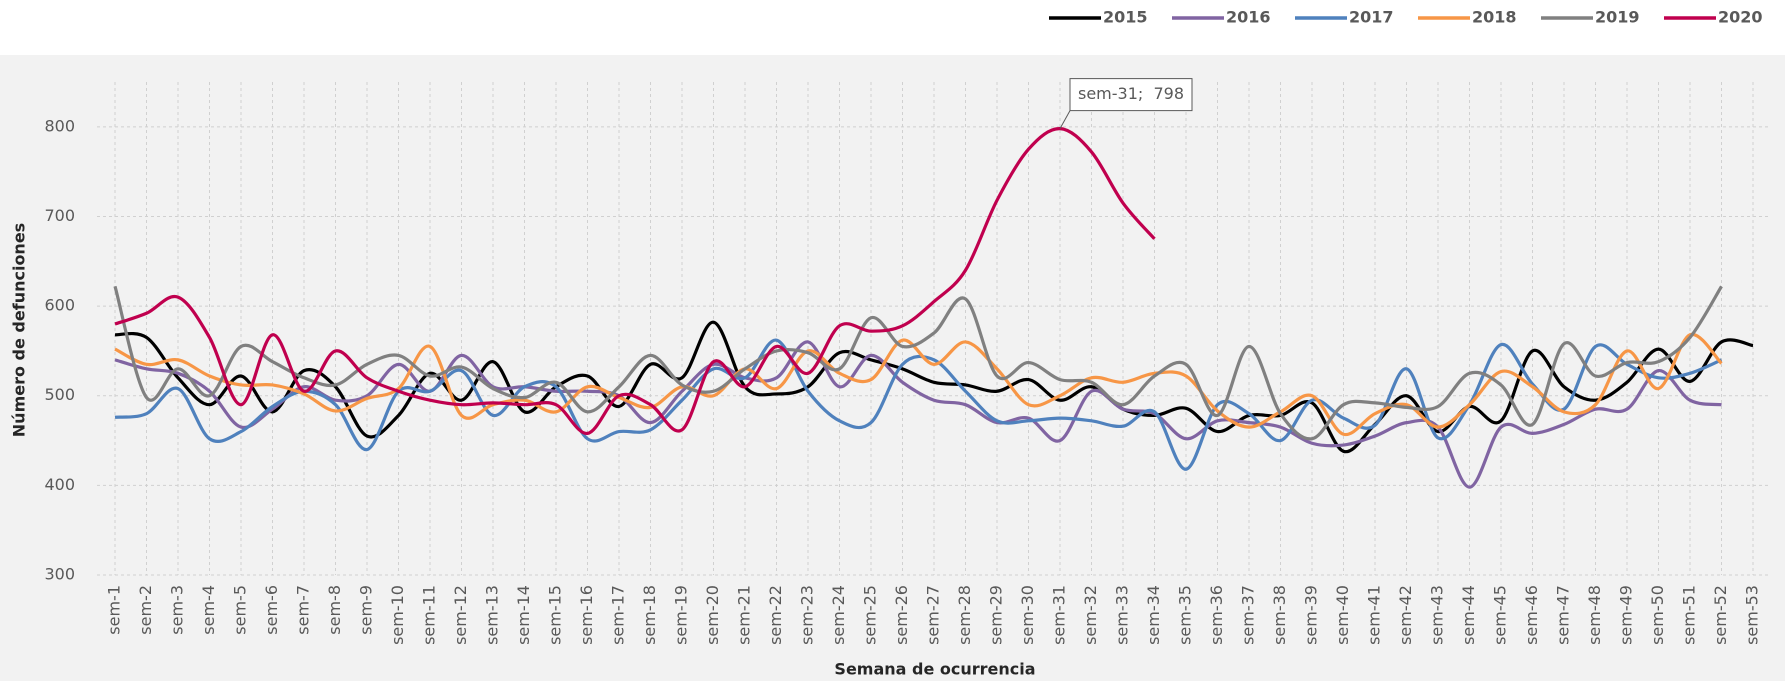 The height and width of the screenshot is (681, 1785). Describe the element at coordinates (934, 669) in the screenshot. I see `x-axis-label: Semana de ocurrencia` at that location.